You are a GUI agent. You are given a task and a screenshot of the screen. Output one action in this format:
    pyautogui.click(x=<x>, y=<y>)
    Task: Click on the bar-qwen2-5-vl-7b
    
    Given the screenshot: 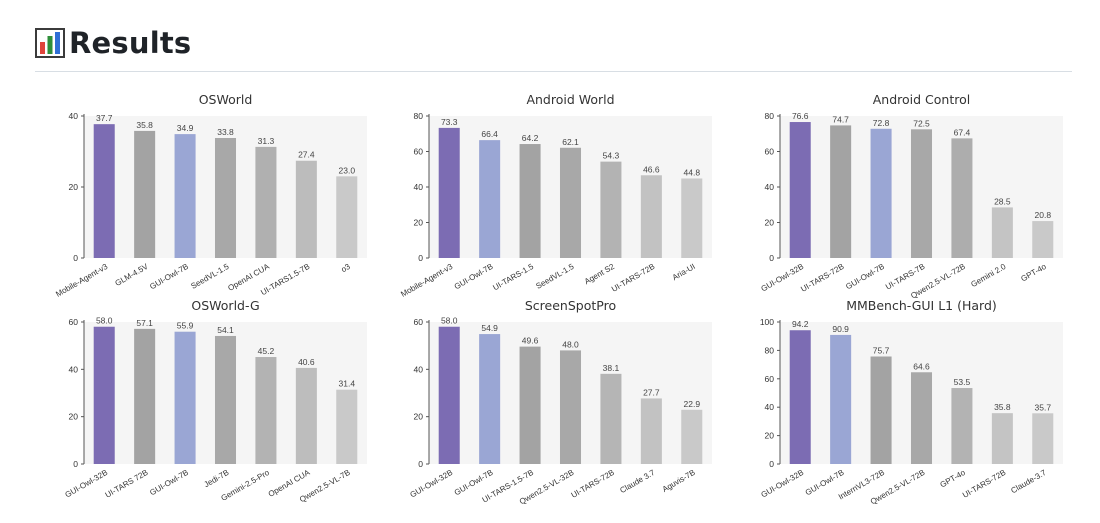 What is the action you would take?
    pyautogui.click(x=347, y=426)
    